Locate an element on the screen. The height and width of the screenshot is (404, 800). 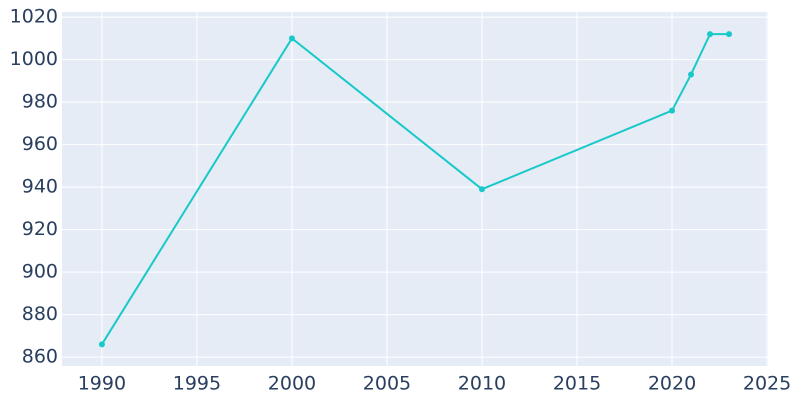
y-tick-label: 980 is located at coordinates (40, 102).